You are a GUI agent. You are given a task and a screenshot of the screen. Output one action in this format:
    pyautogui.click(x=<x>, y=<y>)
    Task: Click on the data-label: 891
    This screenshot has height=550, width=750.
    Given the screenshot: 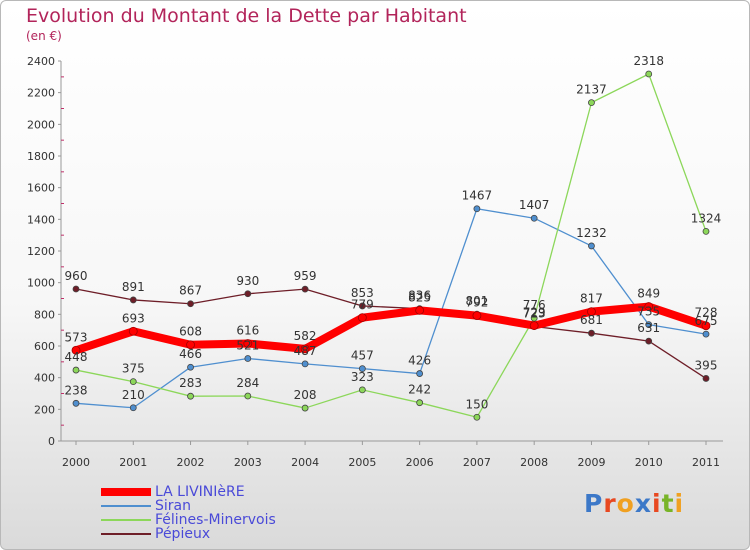 What is the action you would take?
    pyautogui.click(x=133, y=287)
    